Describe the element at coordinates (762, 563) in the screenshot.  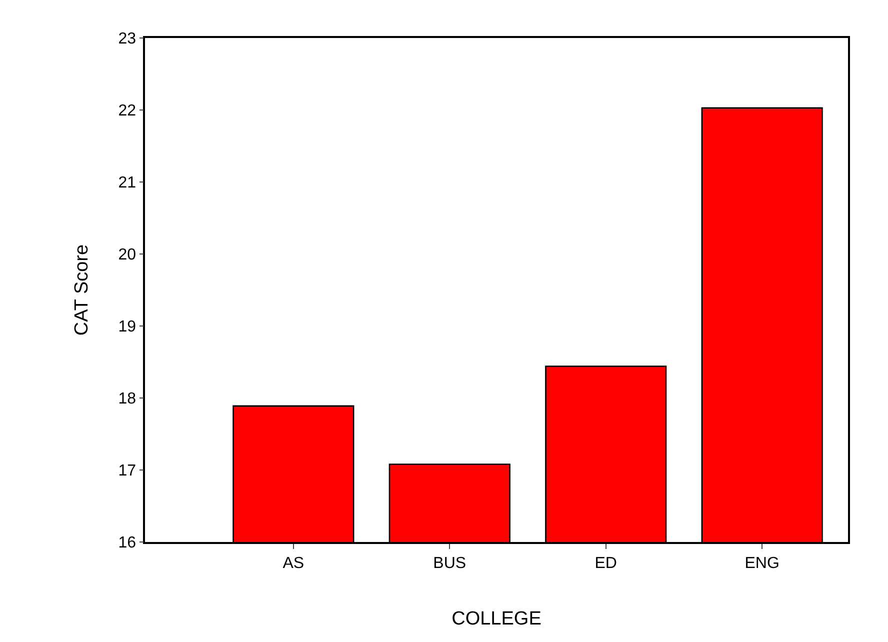
I see `x-tick-label: ENG` at that location.